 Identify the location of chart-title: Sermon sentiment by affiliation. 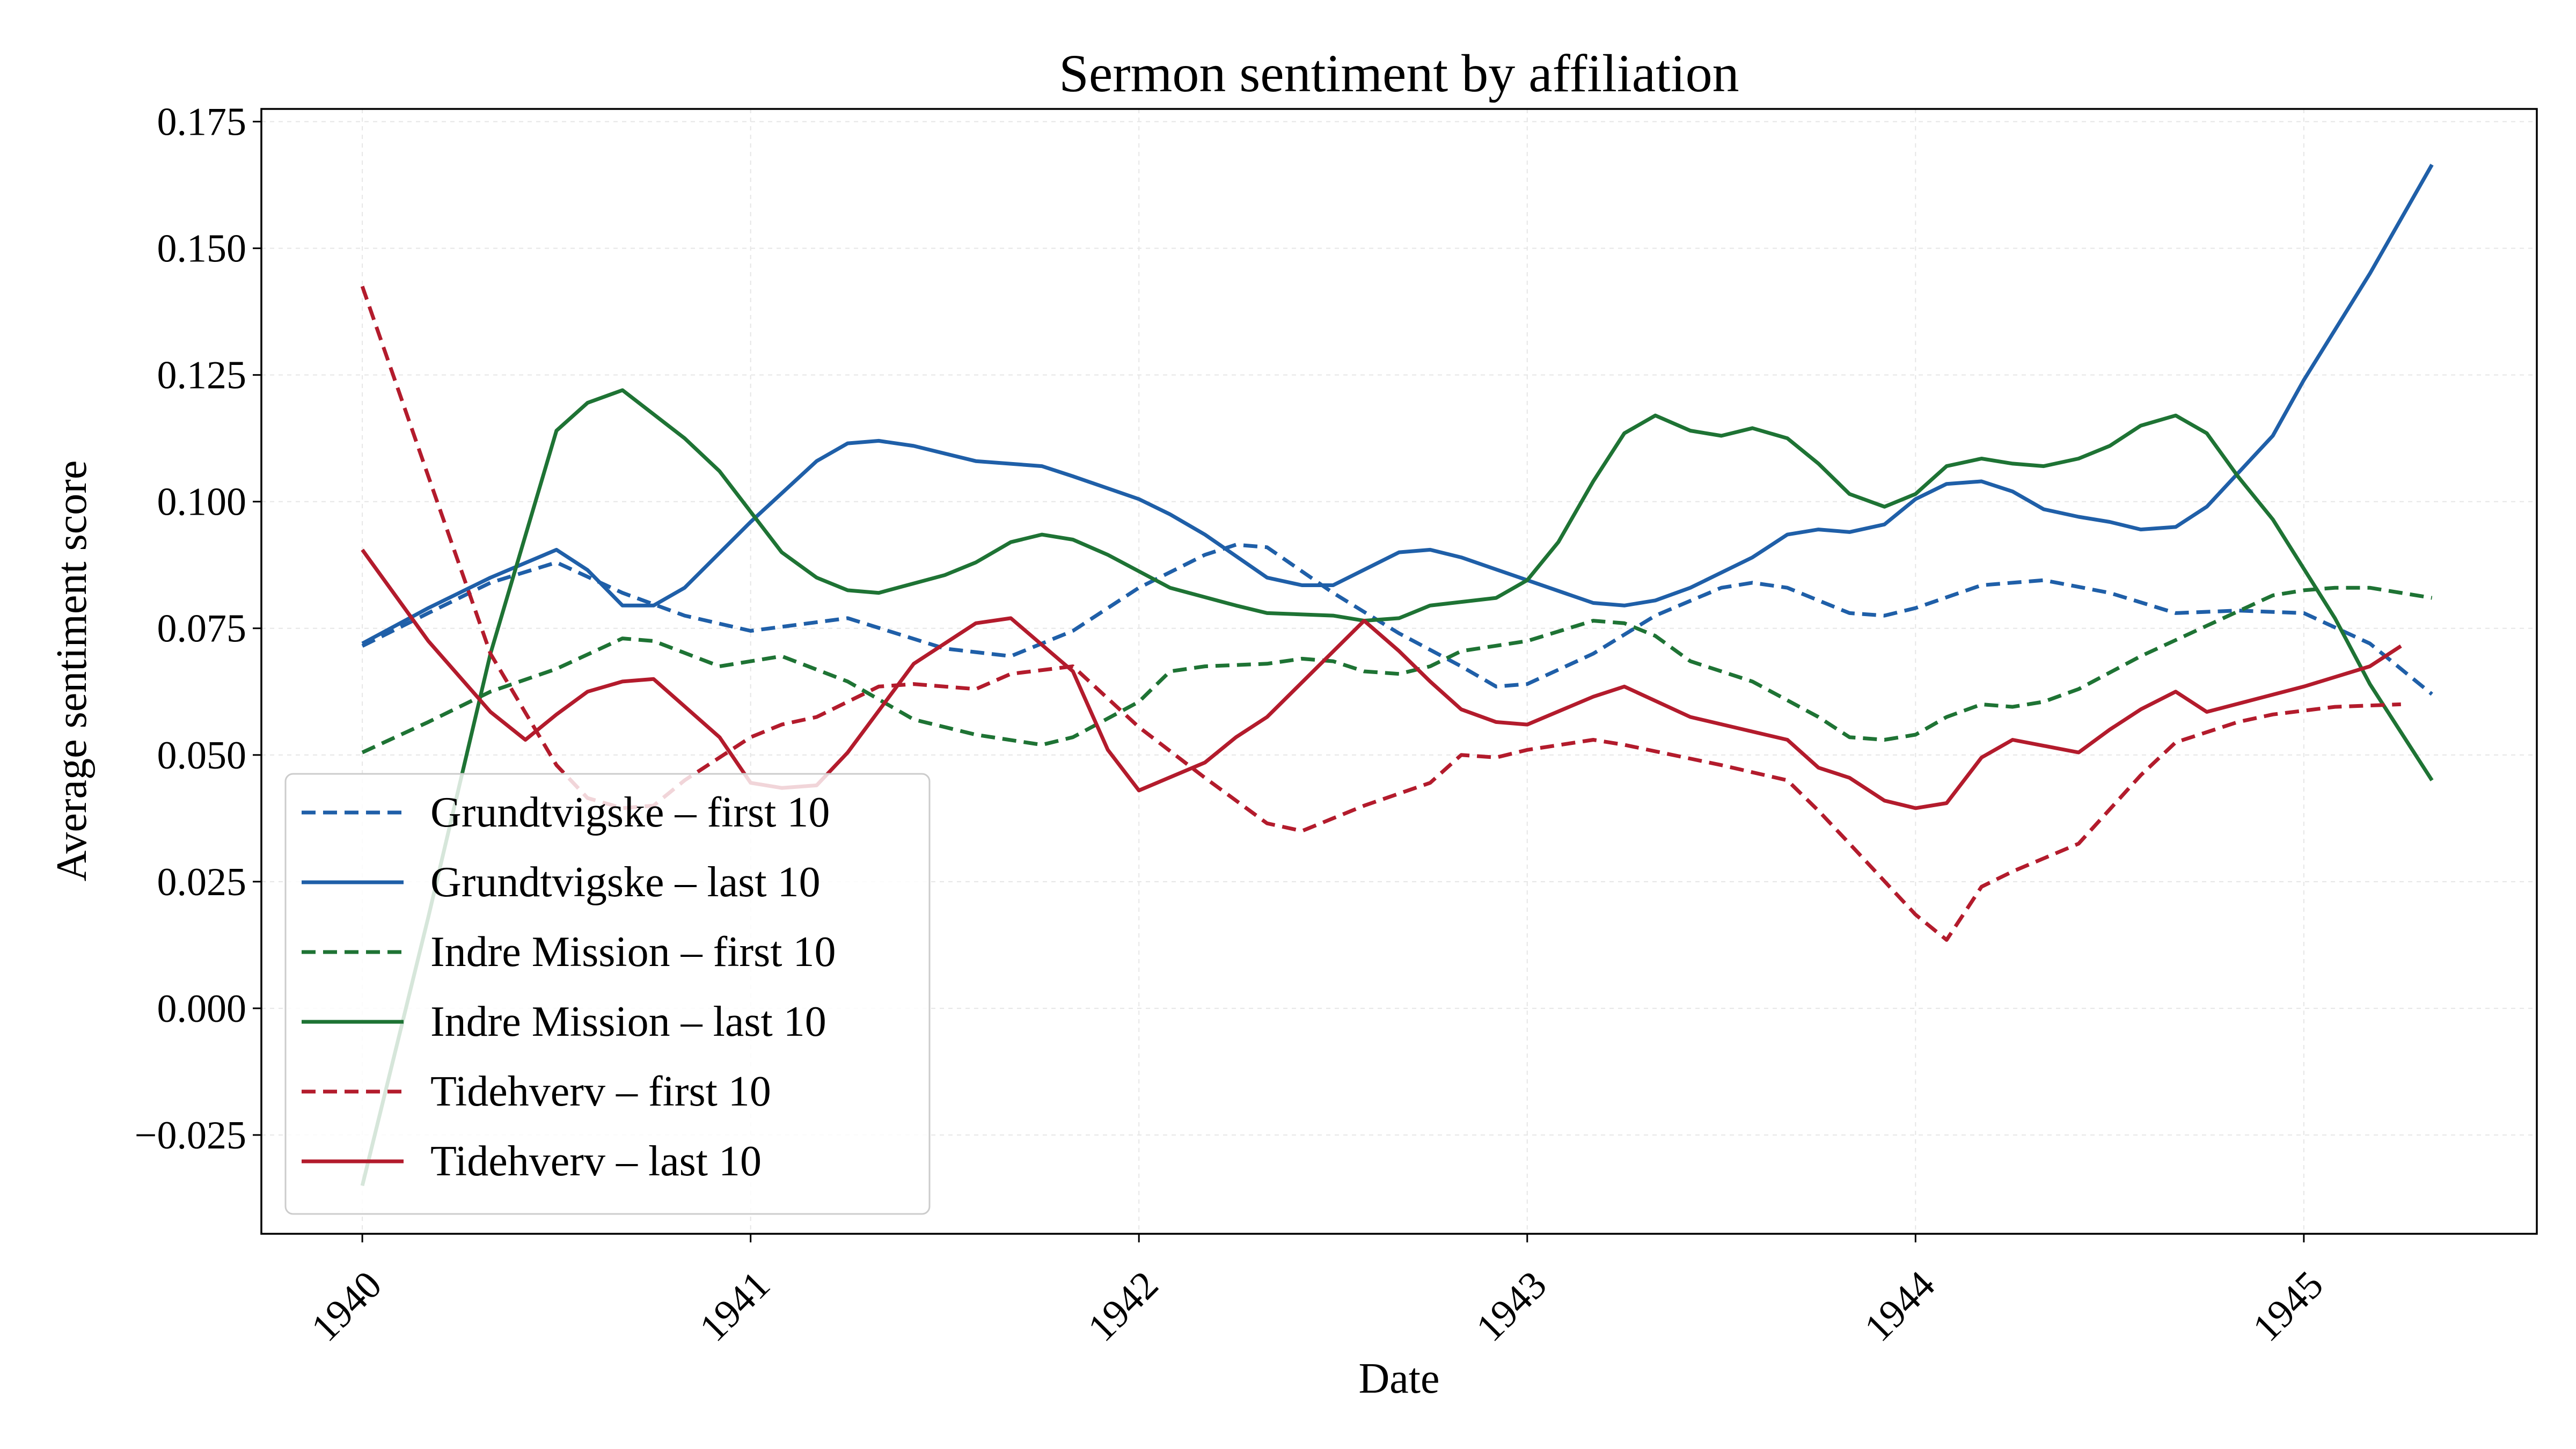
(1399, 73).